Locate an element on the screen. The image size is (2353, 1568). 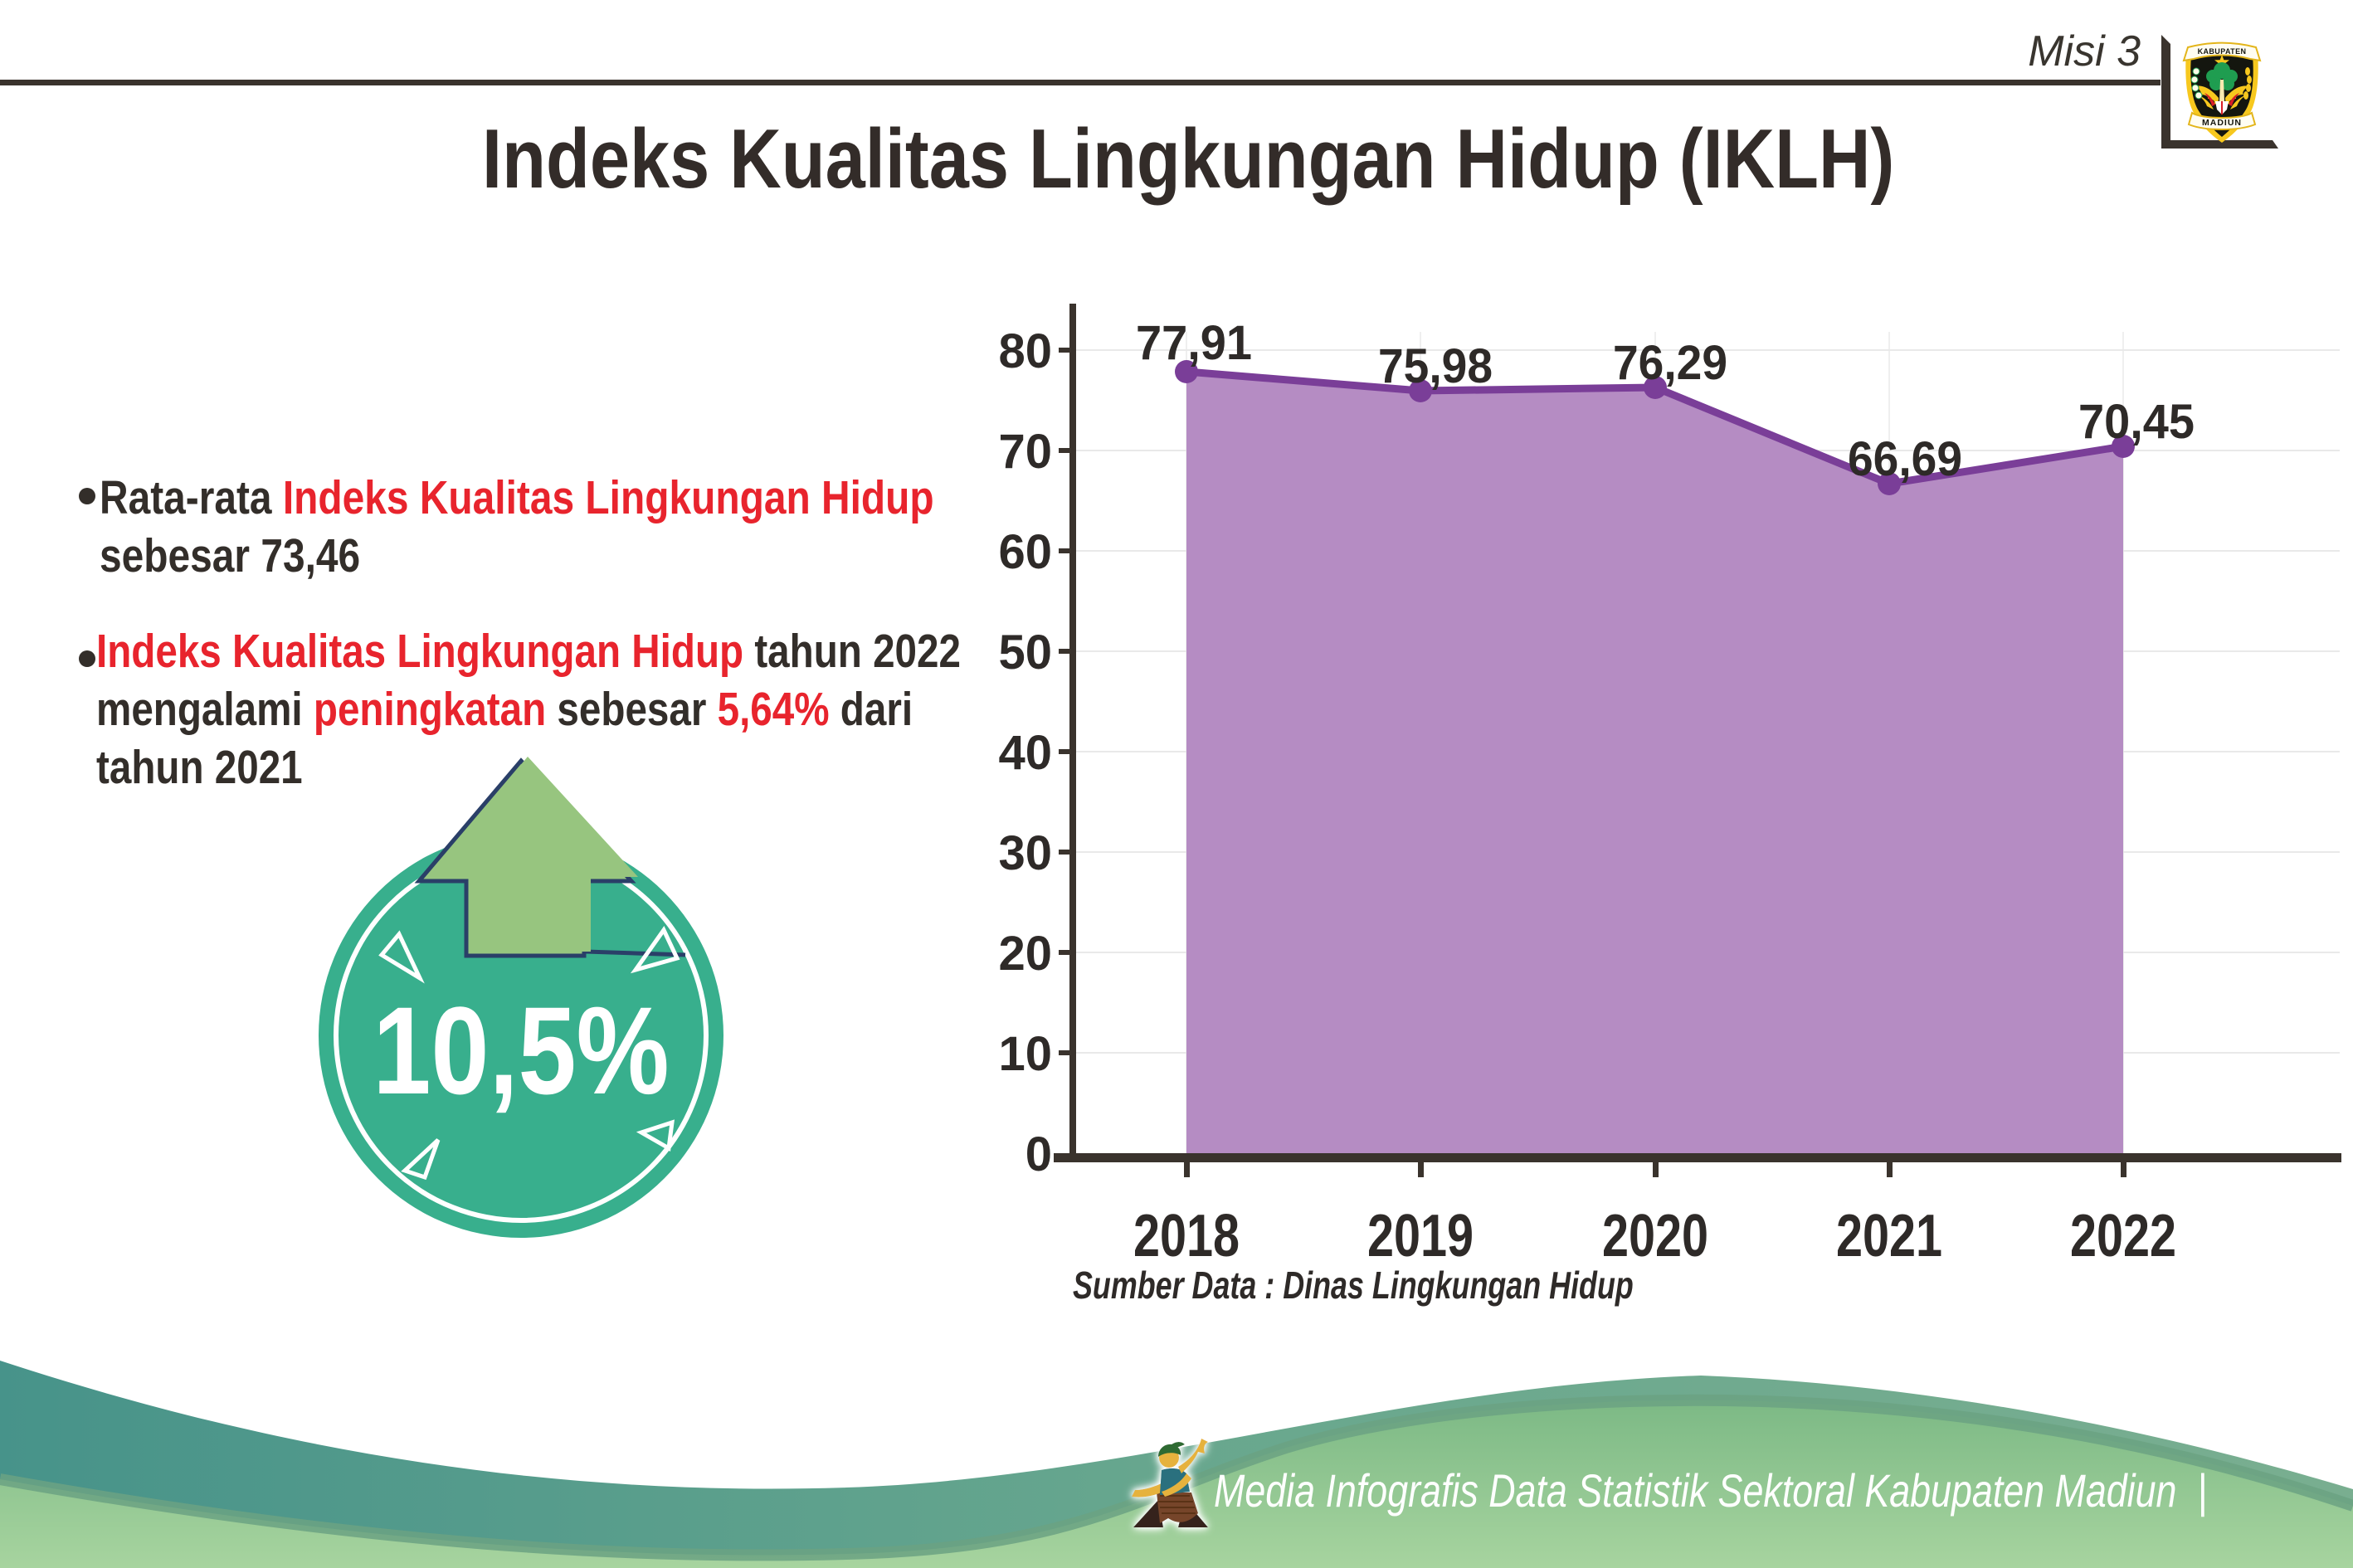
svg-text: 20 is located at coordinates (1025, 954).